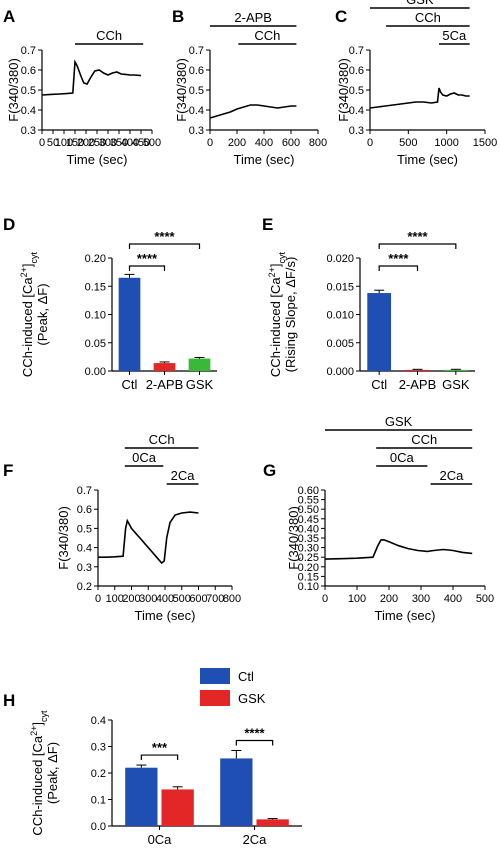 This screenshot has width=500, height=851. Describe the element at coordinates (485, 599) in the screenshot. I see `chart6-xtick-label: 500` at that location.